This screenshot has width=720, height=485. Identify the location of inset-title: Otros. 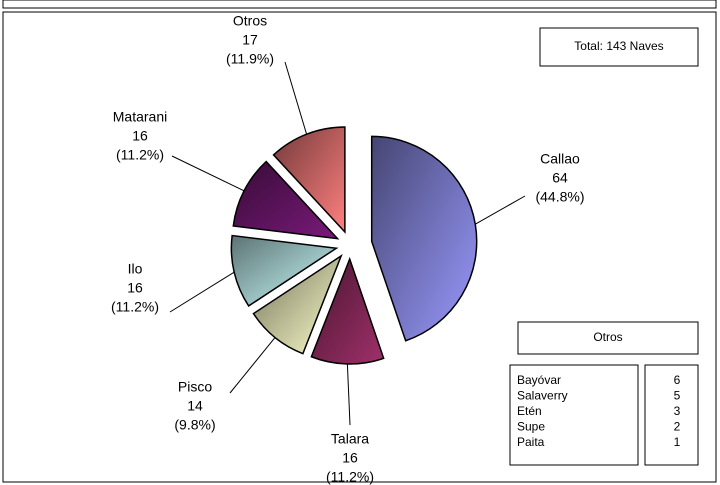
(607, 337).